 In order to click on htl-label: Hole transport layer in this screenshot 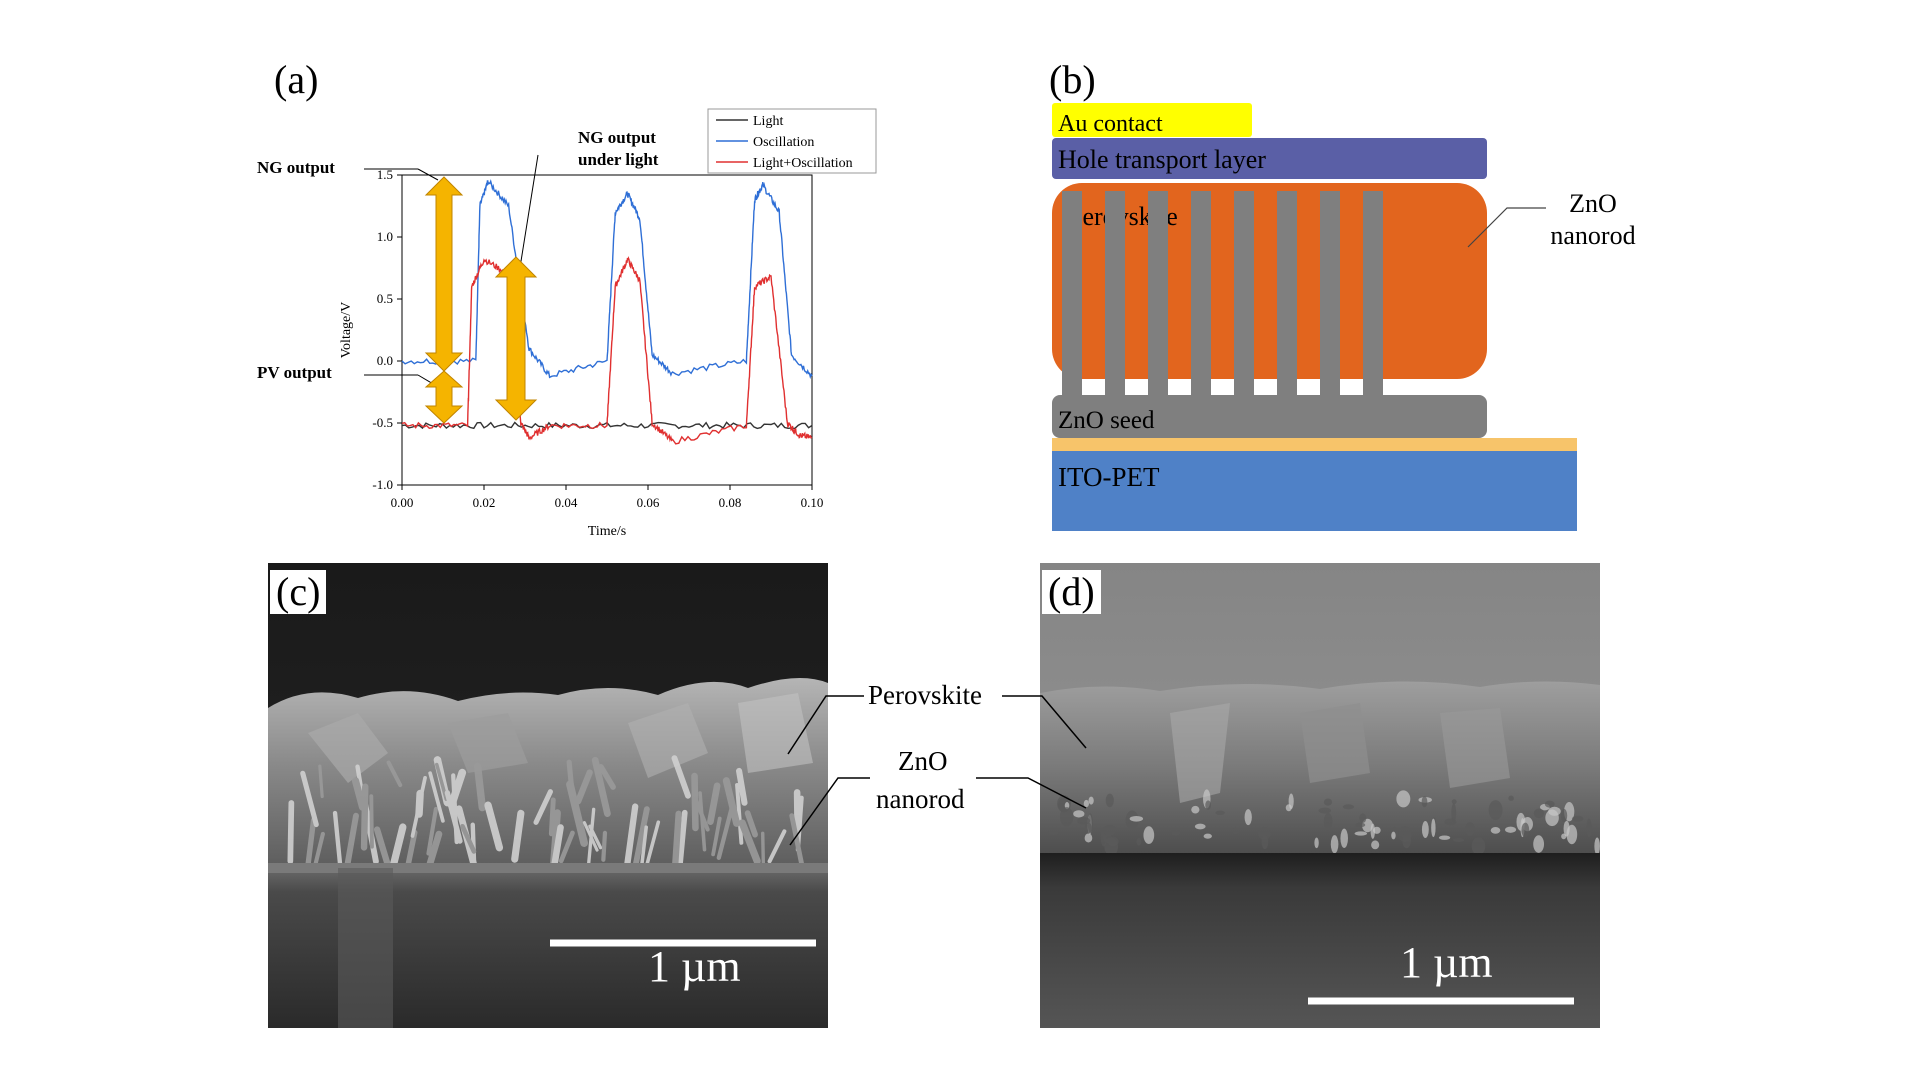, I will do `click(1162, 159)`.